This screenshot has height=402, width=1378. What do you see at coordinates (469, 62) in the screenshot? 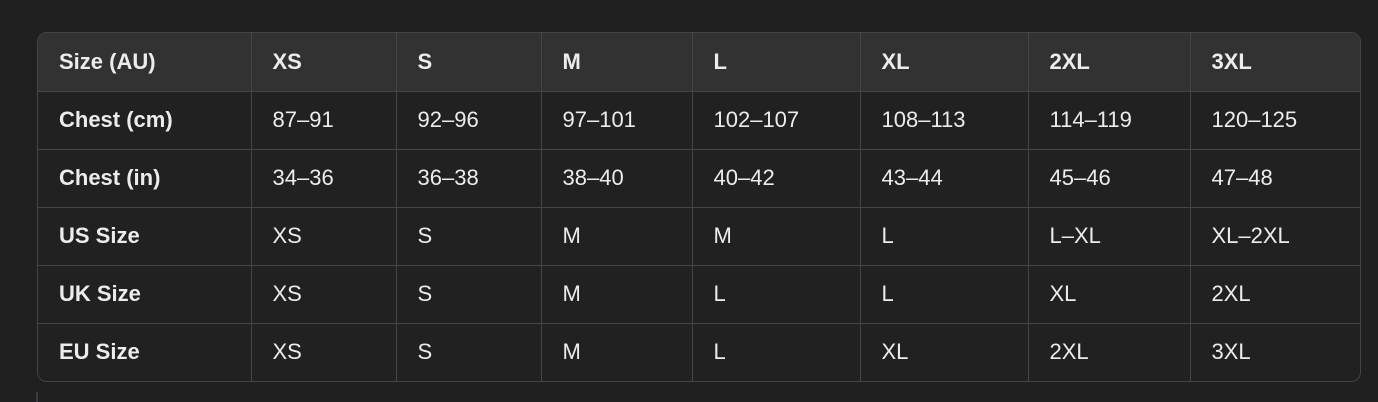
I see `column-header: S` at bounding box center [469, 62].